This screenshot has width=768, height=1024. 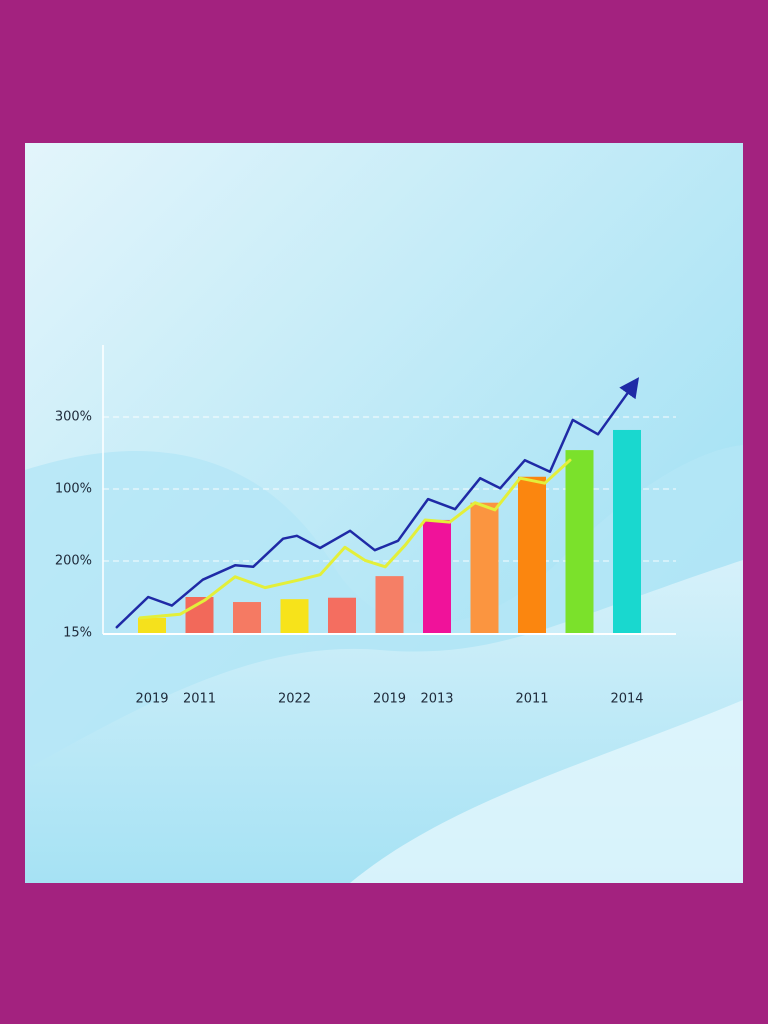 What do you see at coordinates (546, 791) in the screenshot?
I see `wave` at bounding box center [546, 791].